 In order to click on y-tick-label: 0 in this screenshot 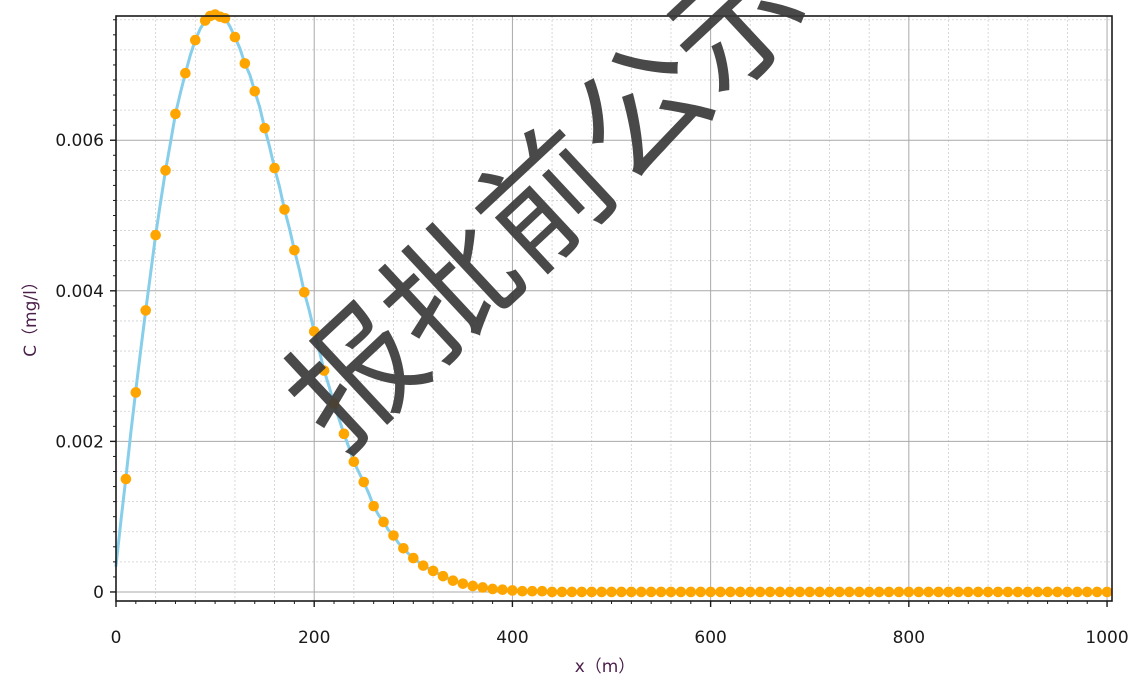, I will do `click(98, 593)`.